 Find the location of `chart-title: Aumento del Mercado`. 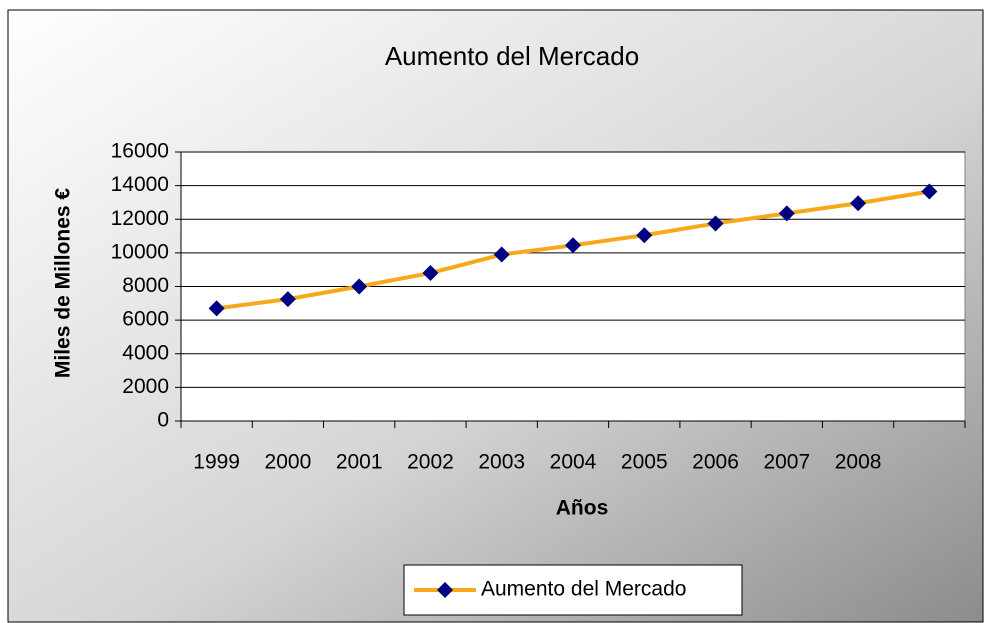

chart-title: Aumento del Mercado is located at coordinates (512, 56).